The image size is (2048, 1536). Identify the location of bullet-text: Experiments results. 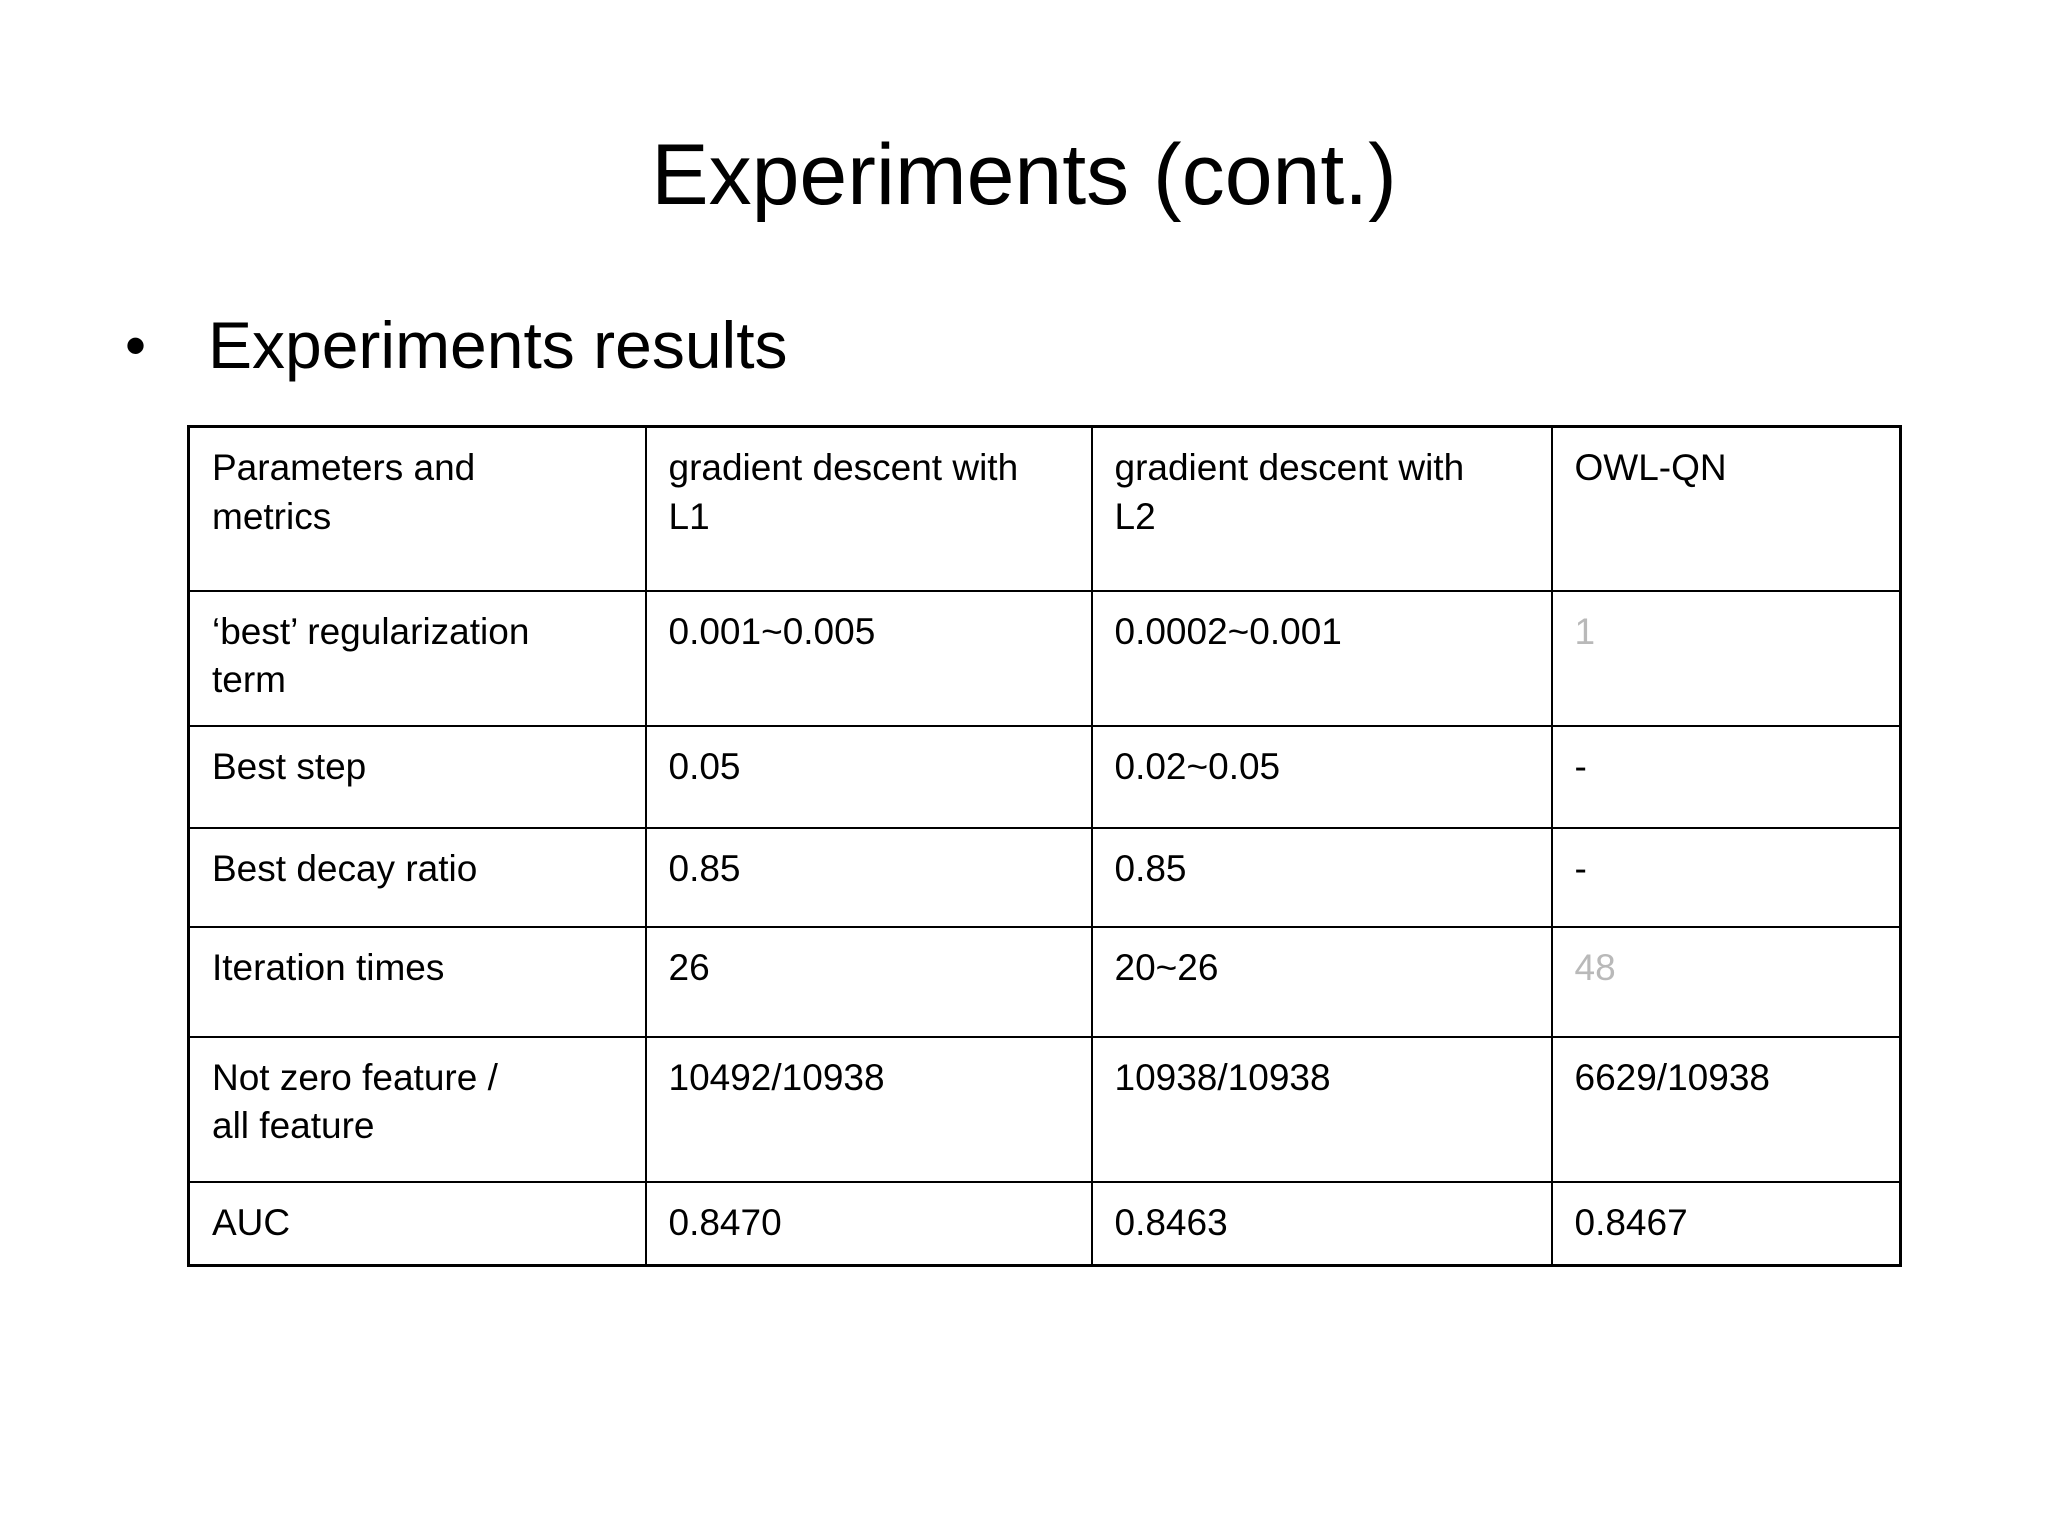
(498, 345).